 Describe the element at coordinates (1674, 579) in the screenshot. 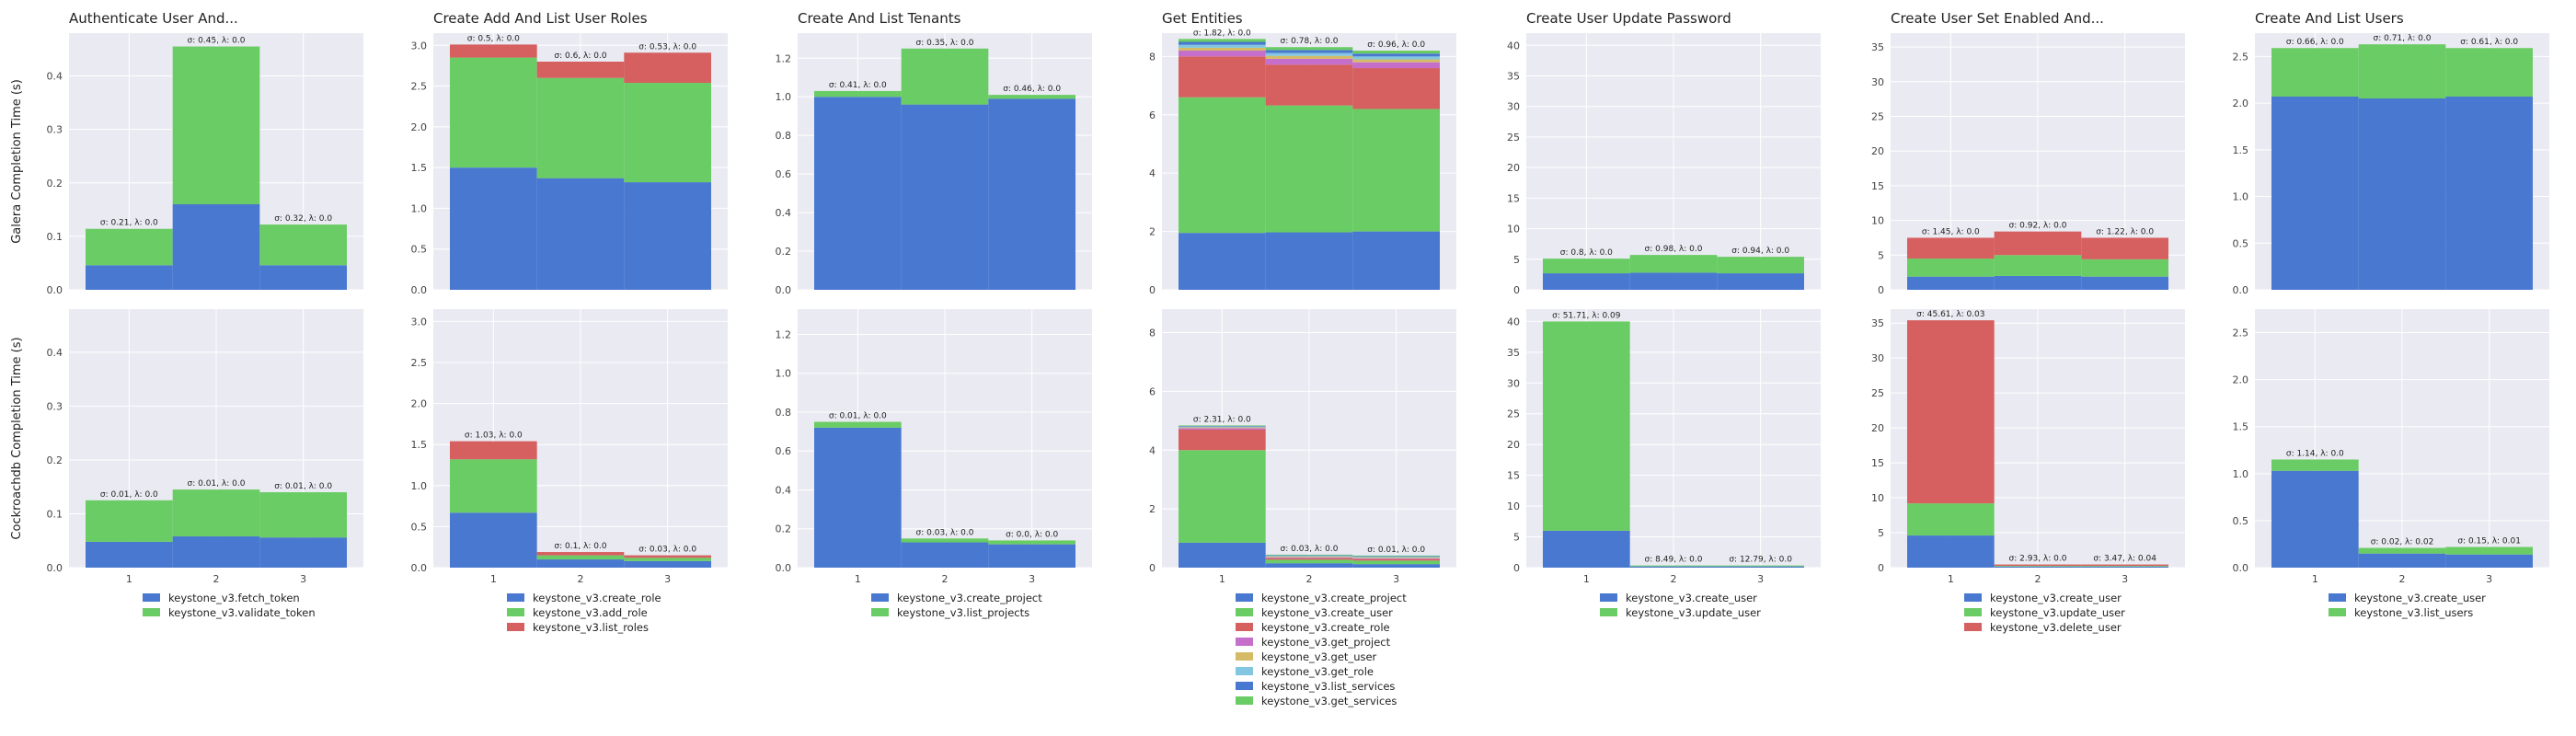

I see `x-tick-label: 2` at that location.